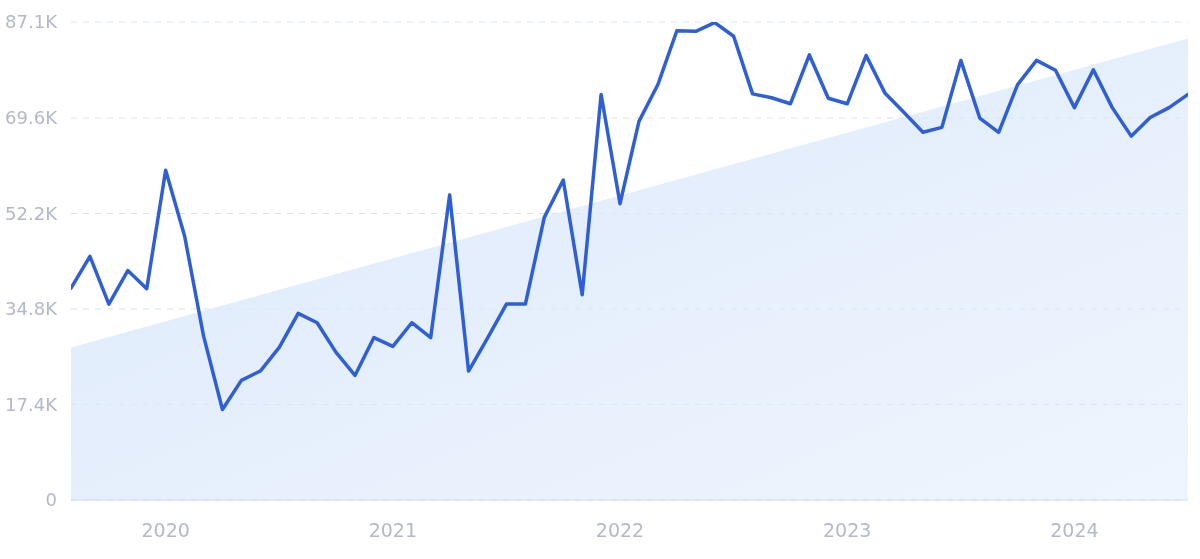 The image size is (1200, 559). I want to click on x-tick-label: 2022, so click(620, 530).